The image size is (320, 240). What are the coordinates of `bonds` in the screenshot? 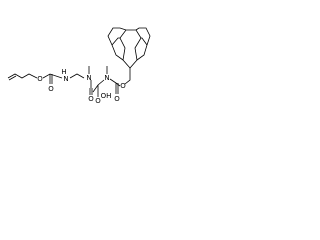 It's located at (79, 62).